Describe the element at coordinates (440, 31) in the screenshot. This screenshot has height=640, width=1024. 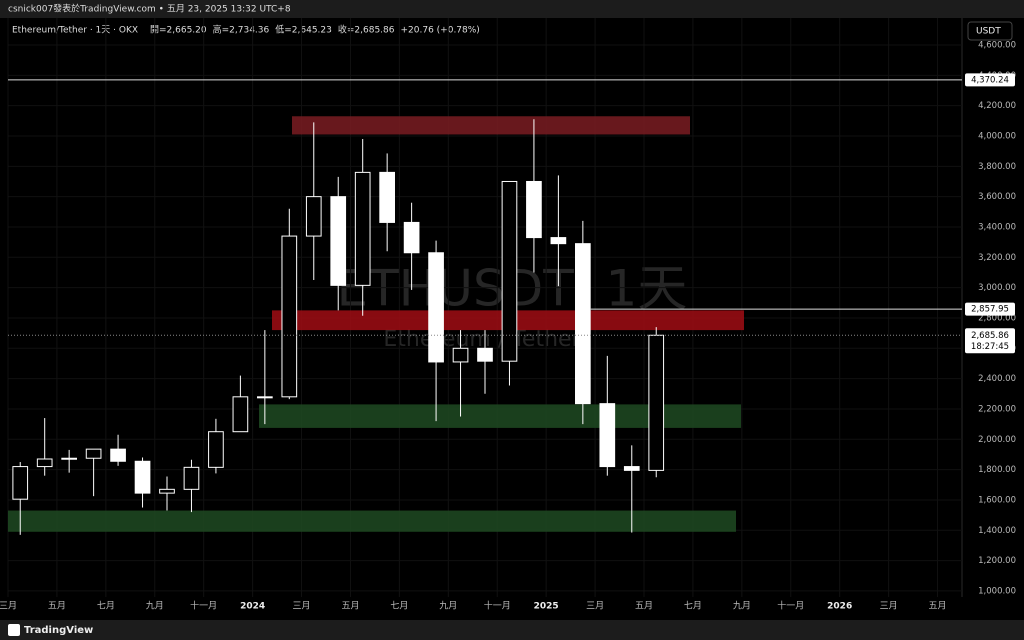
I see `ohlc-readout: +20.76 (+0.78%)` at that location.